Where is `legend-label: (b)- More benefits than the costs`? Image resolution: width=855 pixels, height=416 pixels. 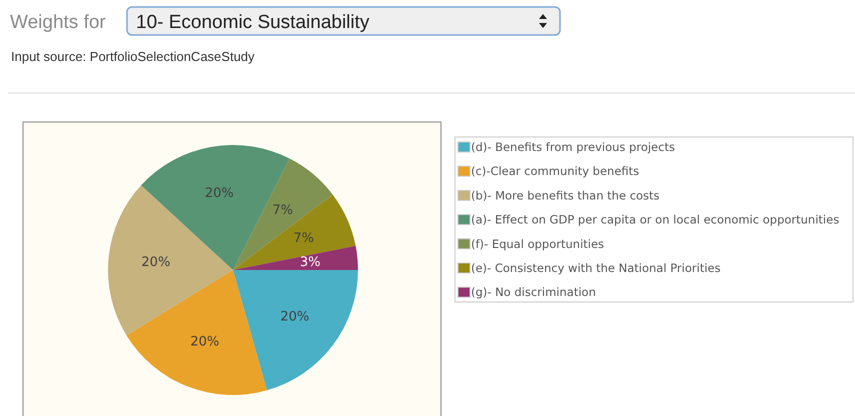 legend-label: (b)- More benefits than the costs is located at coordinates (565, 195).